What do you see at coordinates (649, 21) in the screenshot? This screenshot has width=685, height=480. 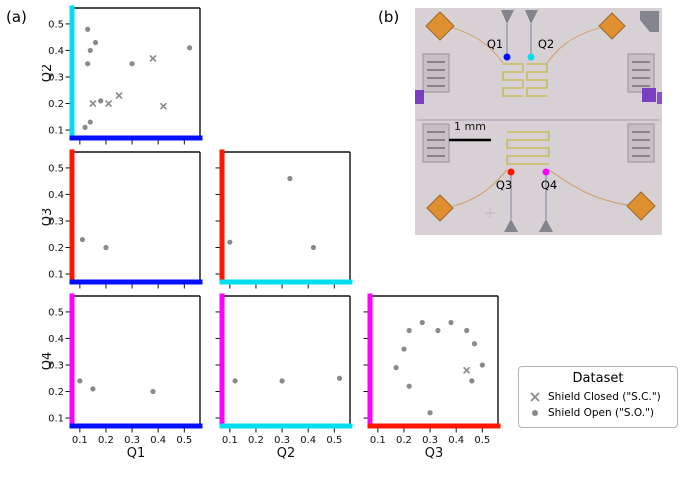 I see `corner-marker` at bounding box center [649, 21].